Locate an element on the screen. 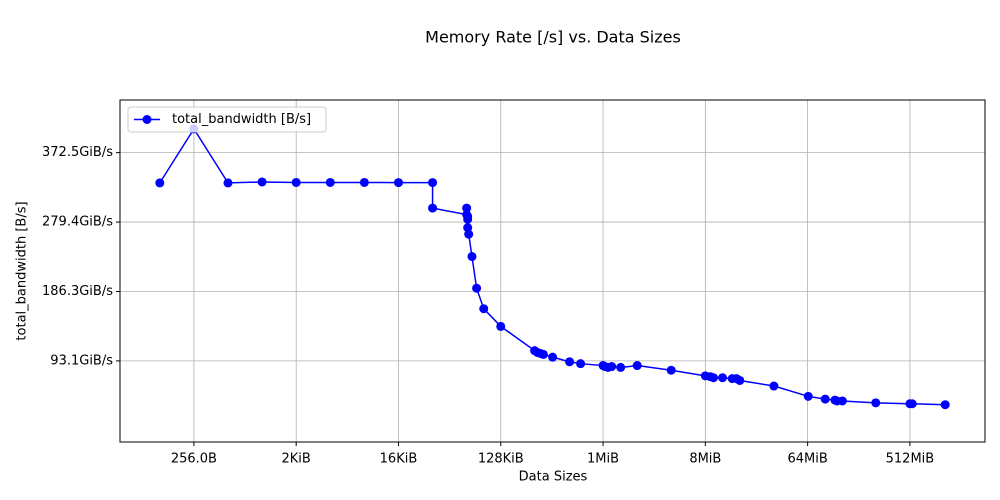 This screenshot has height=500, width=1000. legend-marker is located at coordinates (147, 119).